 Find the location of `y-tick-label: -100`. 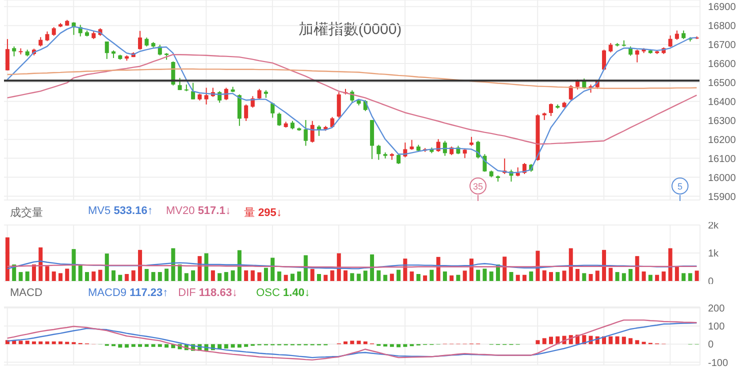

y-tick-label: -100 is located at coordinates (718, 362).